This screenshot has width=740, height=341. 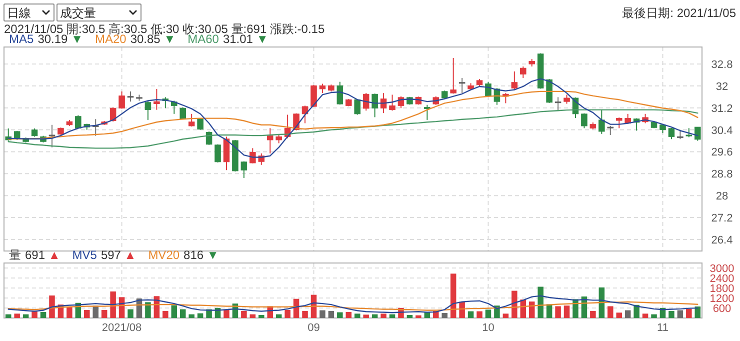 I want to click on x-tick-label: 09, so click(x=314, y=328).